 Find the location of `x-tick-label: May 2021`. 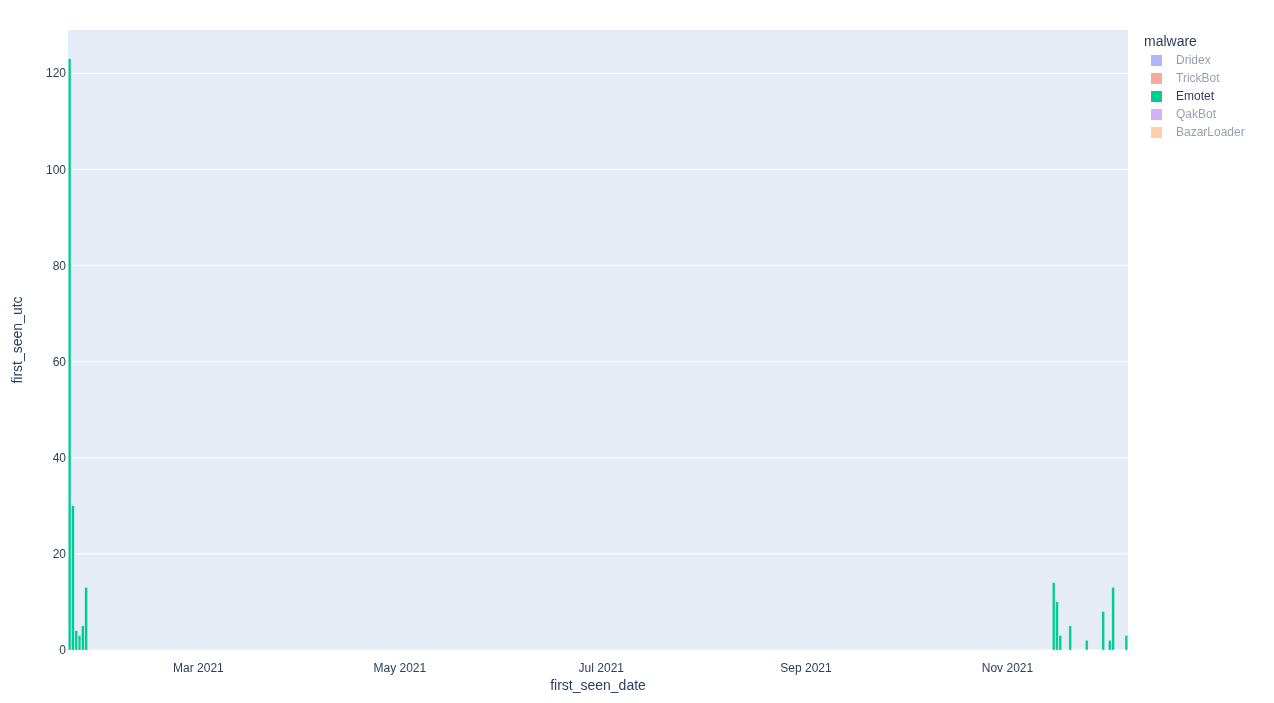

x-tick-label: May 2021 is located at coordinates (400, 667).